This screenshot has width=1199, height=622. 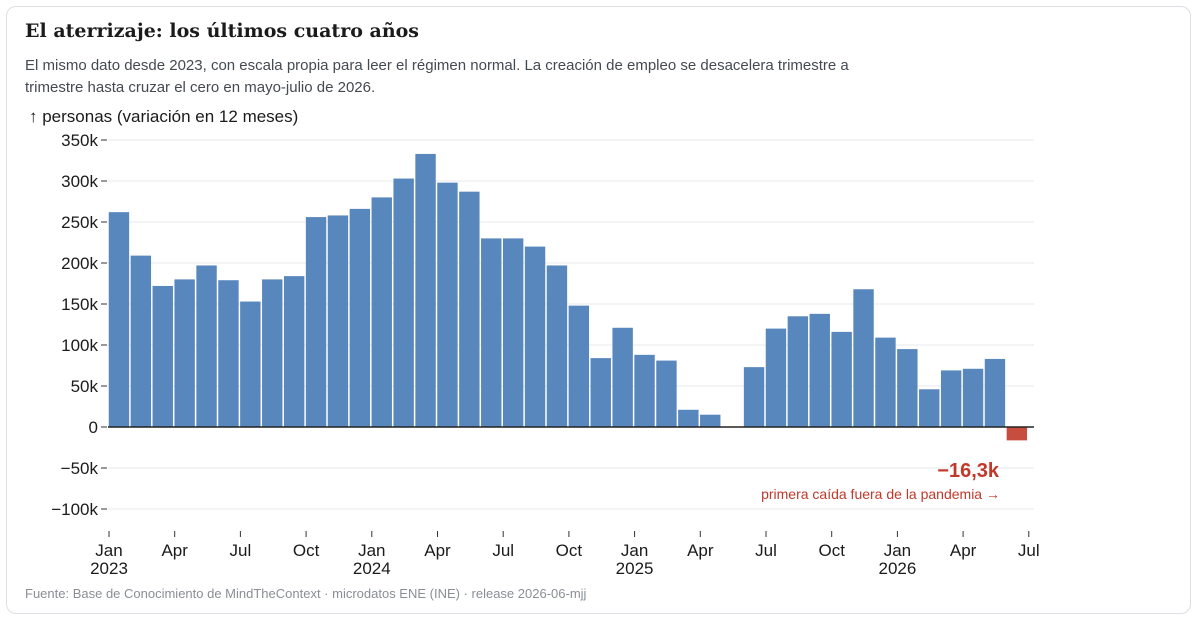 I want to click on y-tick-label: 0, so click(x=93, y=427).